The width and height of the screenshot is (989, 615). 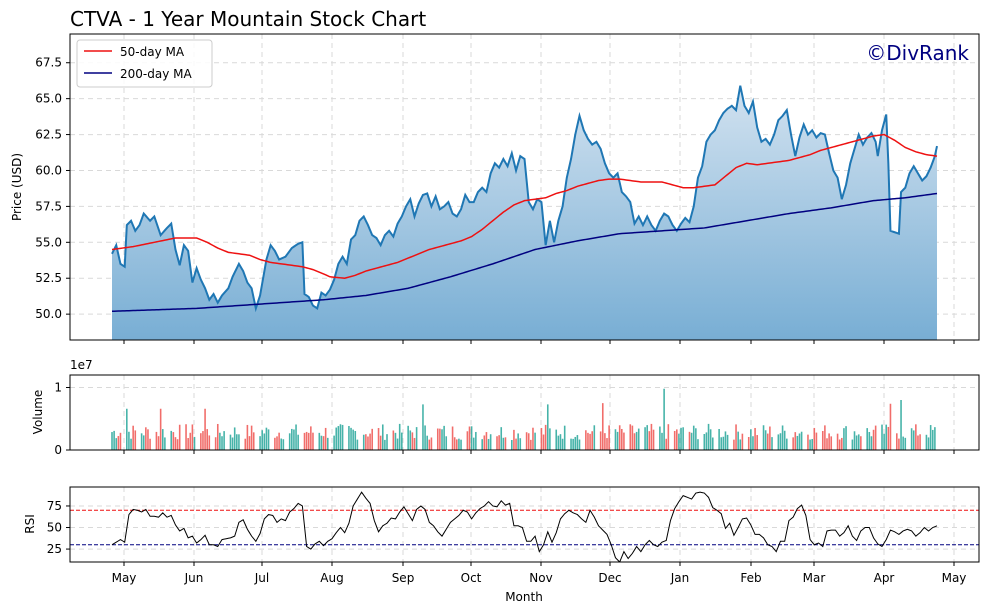 I want to click on legend-entry-ma50: 50-day MA, so click(x=152, y=52).